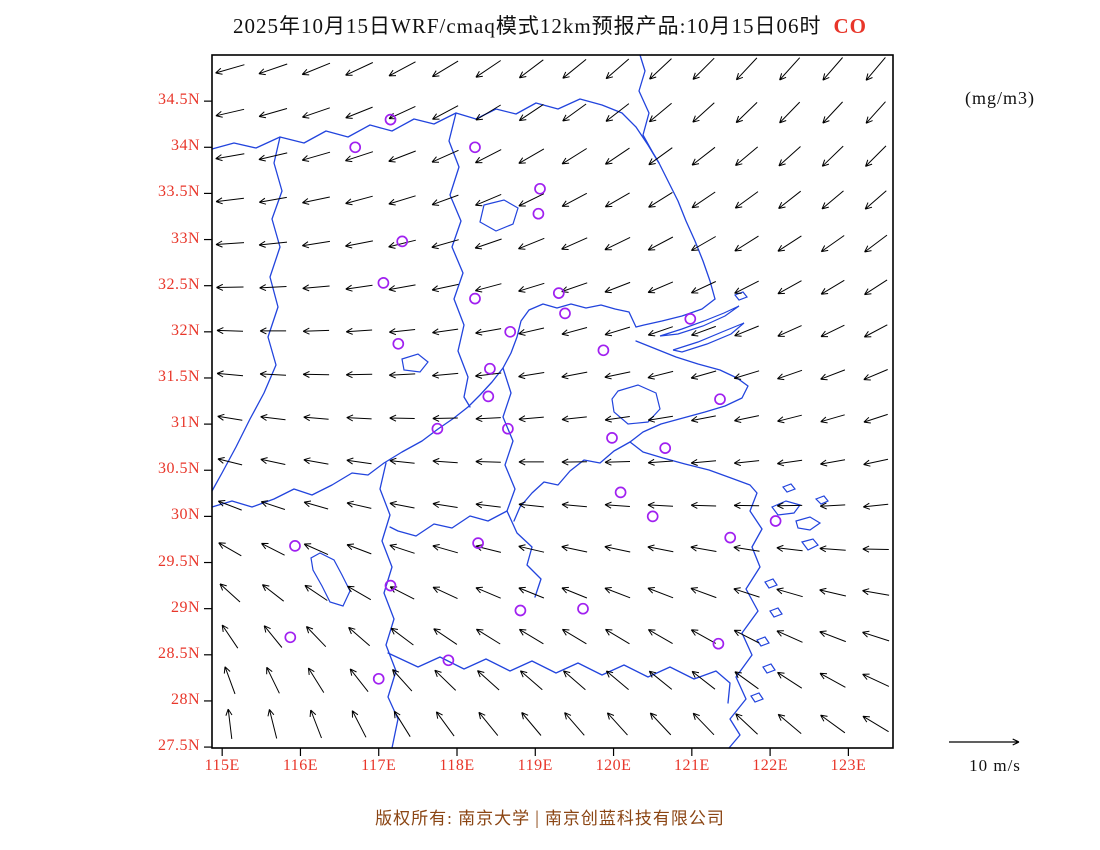 Image resolution: width=1100 pixels, height=850 pixels. I want to click on lat-axis-label: 27.5N, so click(178, 746).